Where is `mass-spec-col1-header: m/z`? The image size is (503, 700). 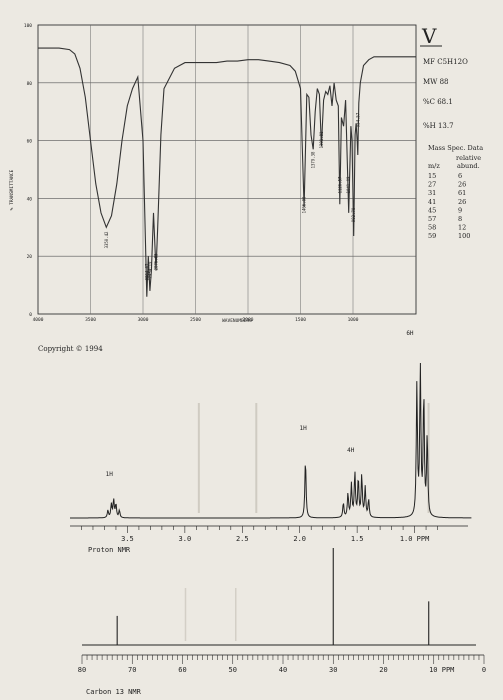
mass-spec-col1-header: m/z is located at coordinates (434, 166).